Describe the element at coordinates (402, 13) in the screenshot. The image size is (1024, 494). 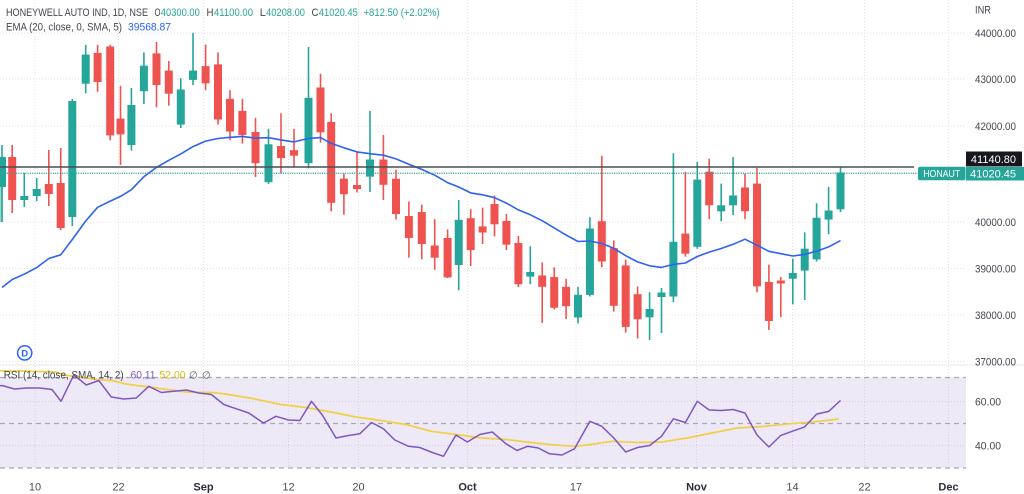
I see `svg-text: +812.50 (+2.02%)` at that location.